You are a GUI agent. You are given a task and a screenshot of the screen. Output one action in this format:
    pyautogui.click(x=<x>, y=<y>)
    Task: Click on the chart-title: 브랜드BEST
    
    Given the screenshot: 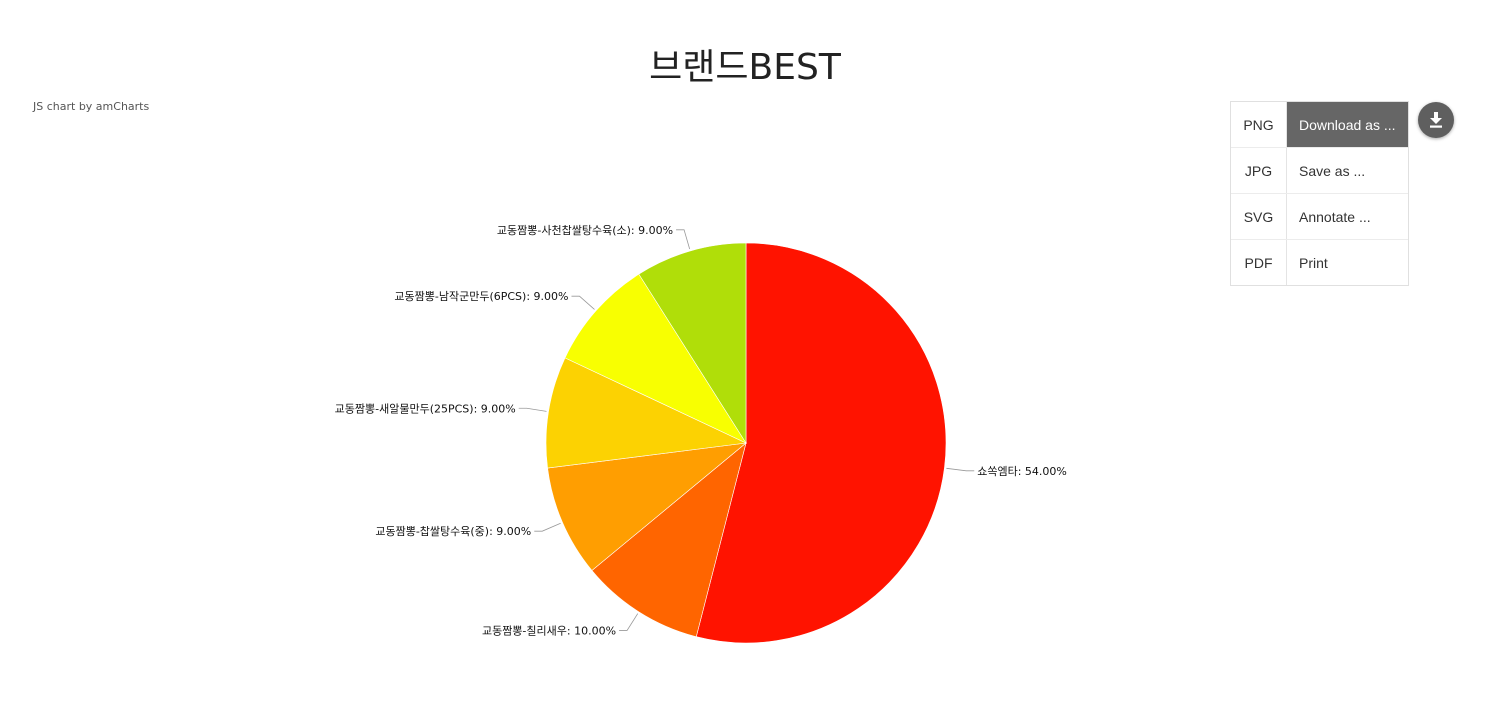 What is the action you would take?
    pyautogui.click(x=745, y=67)
    